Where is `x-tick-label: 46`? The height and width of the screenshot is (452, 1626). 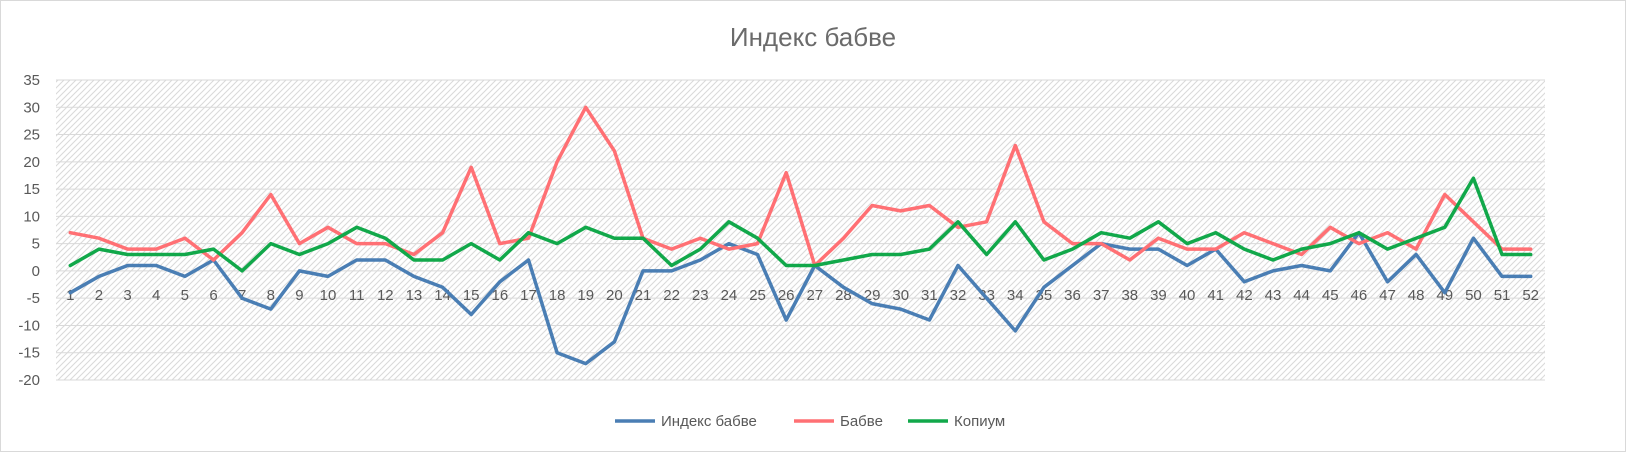
x-tick-label: 46 is located at coordinates (1359, 295).